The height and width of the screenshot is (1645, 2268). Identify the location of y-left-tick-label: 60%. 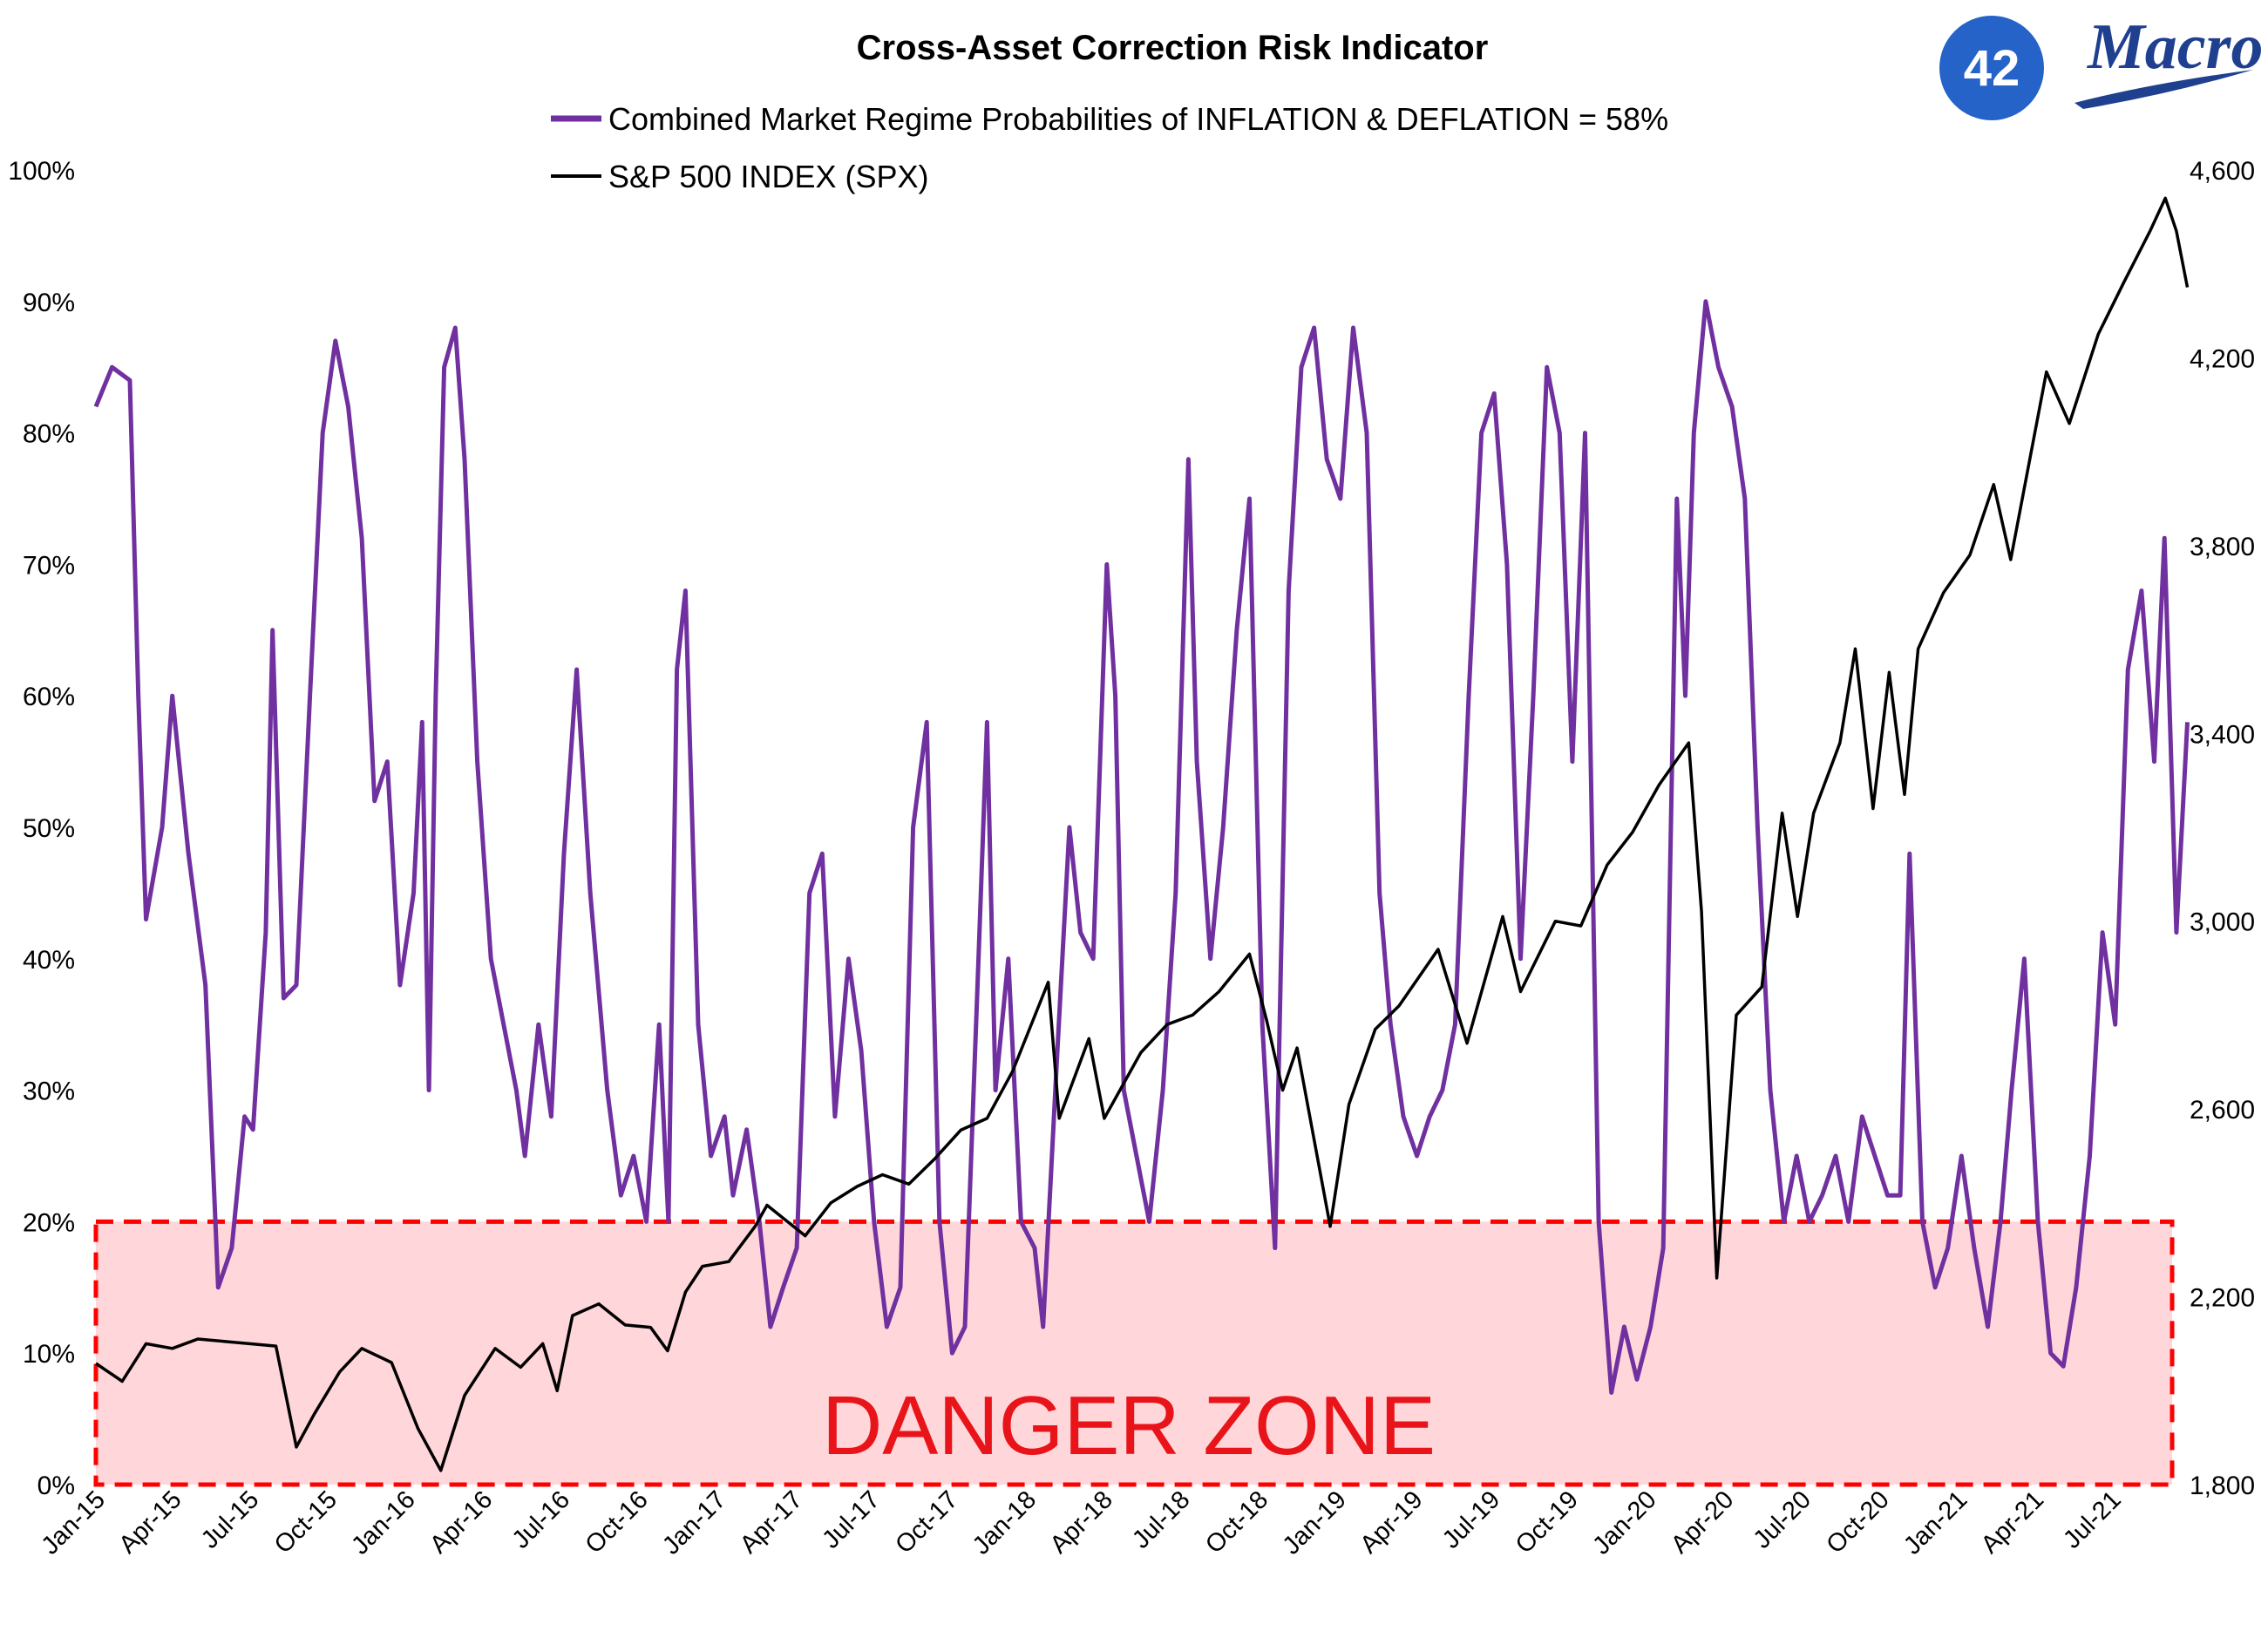
(49, 697).